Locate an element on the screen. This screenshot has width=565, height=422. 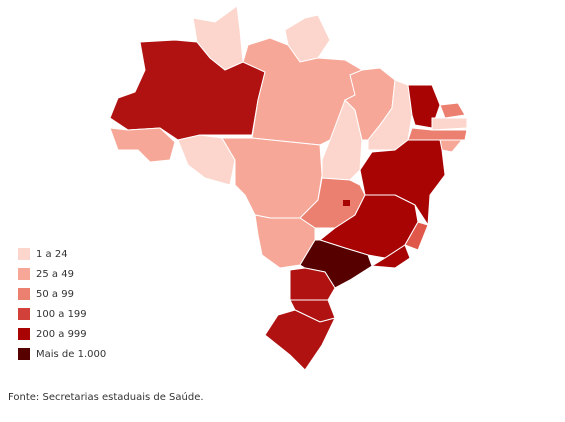
state-mt is located at coordinates (272, 178).